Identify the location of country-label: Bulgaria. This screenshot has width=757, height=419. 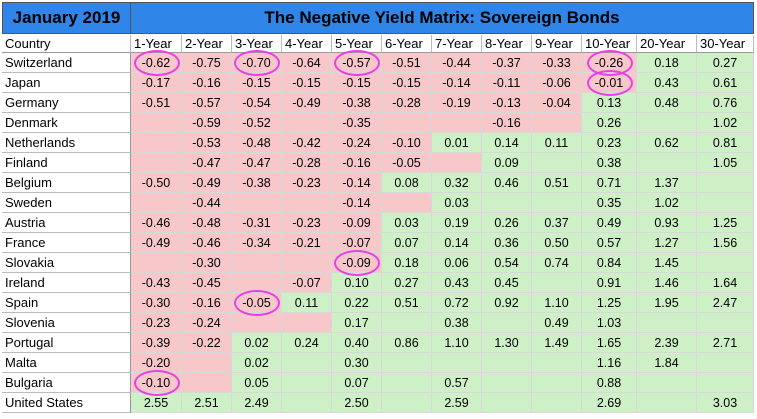
(66, 383).